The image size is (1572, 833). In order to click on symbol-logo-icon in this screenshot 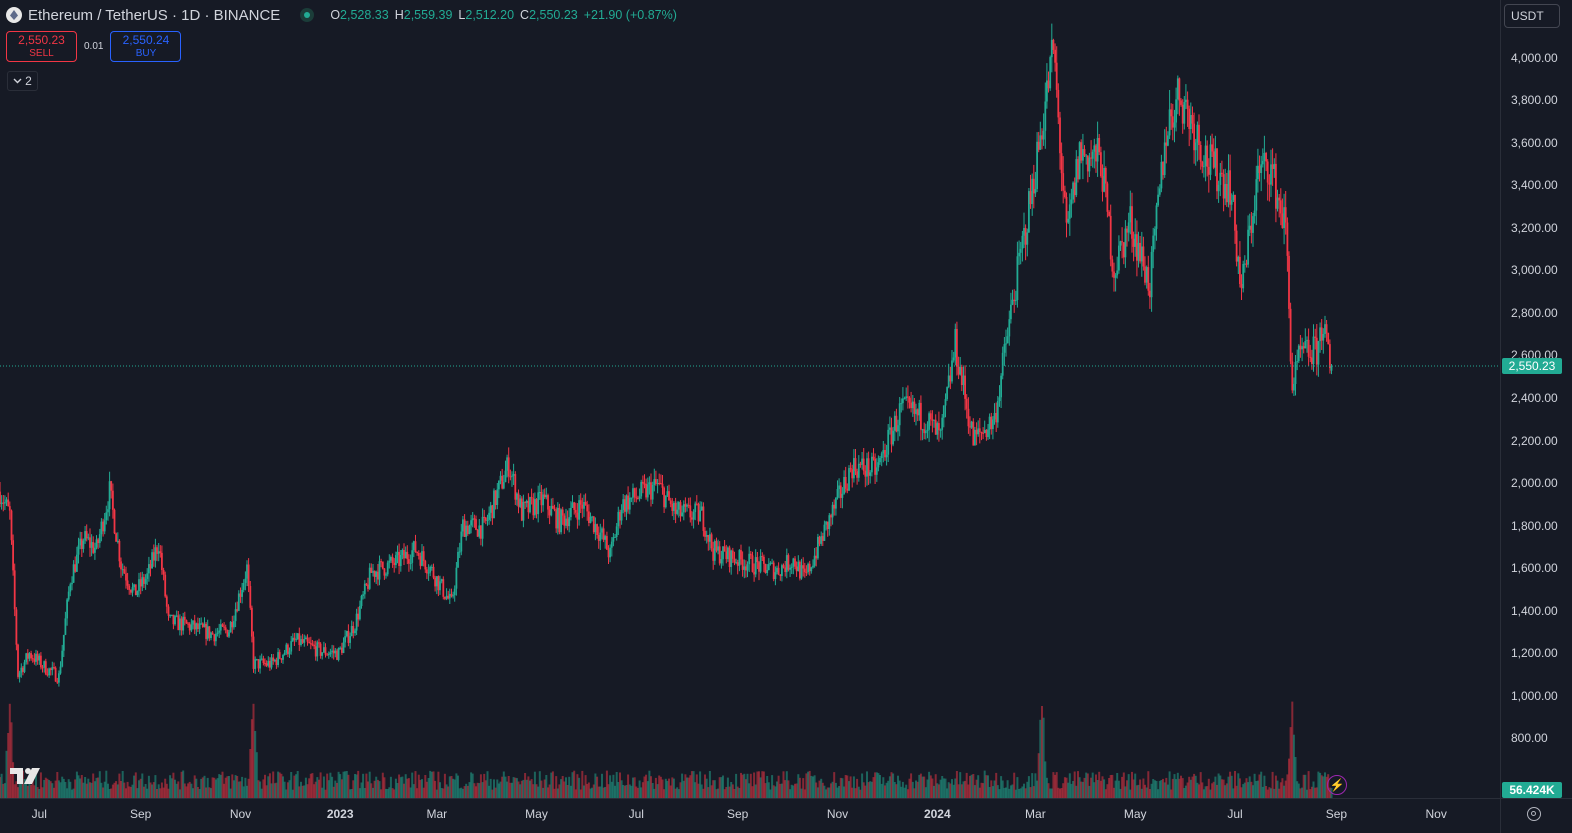, I will do `click(14, 15)`.